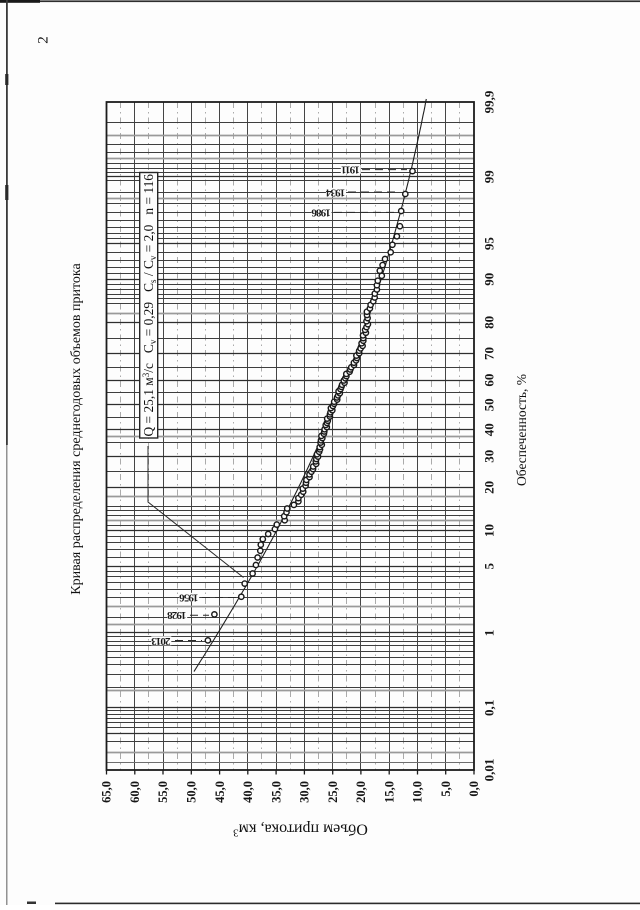 This screenshot has height=910, width=640. I want to click on svg-text: 50,0, so click(192, 792).